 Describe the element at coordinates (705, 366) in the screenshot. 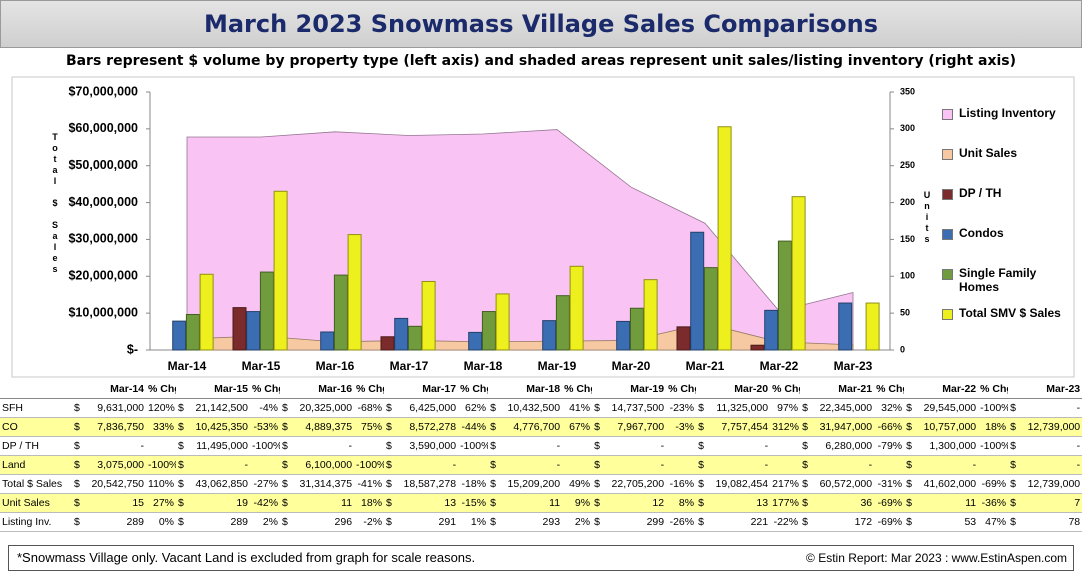

I see `x-tick-label: Mar-21` at that location.